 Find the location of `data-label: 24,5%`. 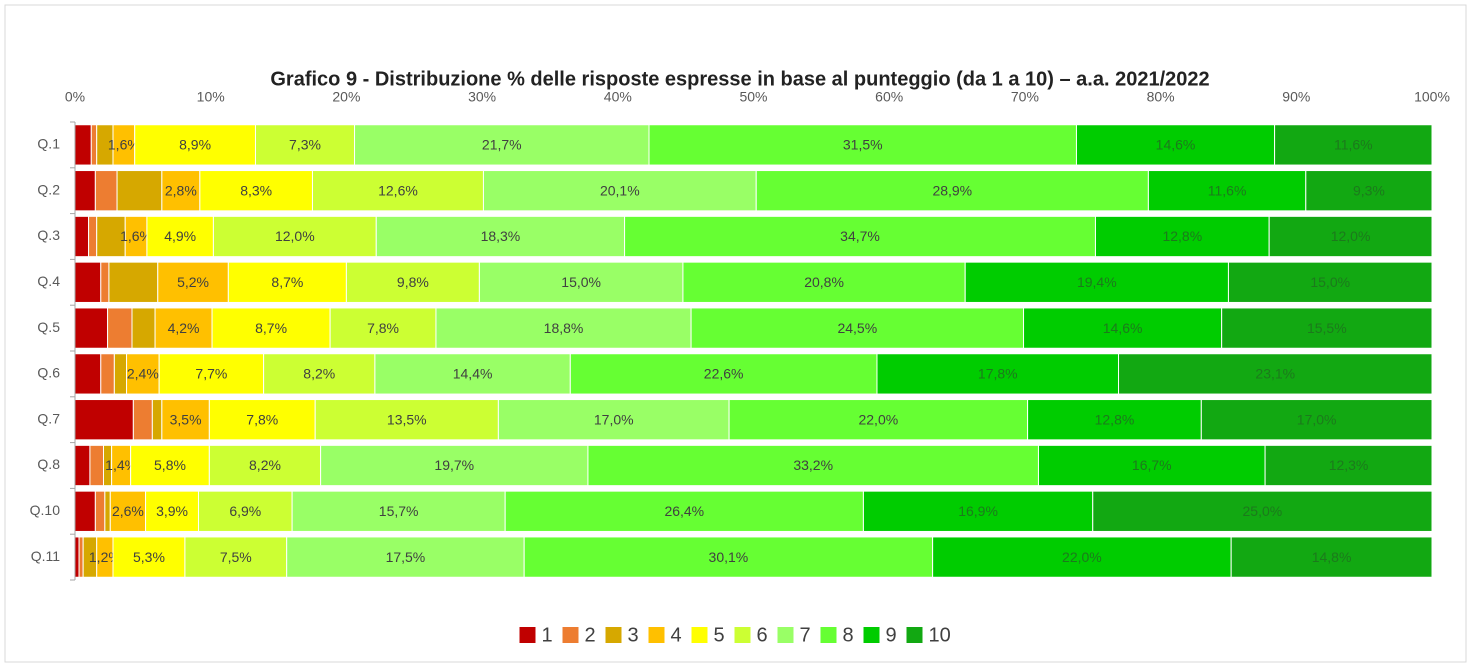

data-label: 24,5% is located at coordinates (857, 328).